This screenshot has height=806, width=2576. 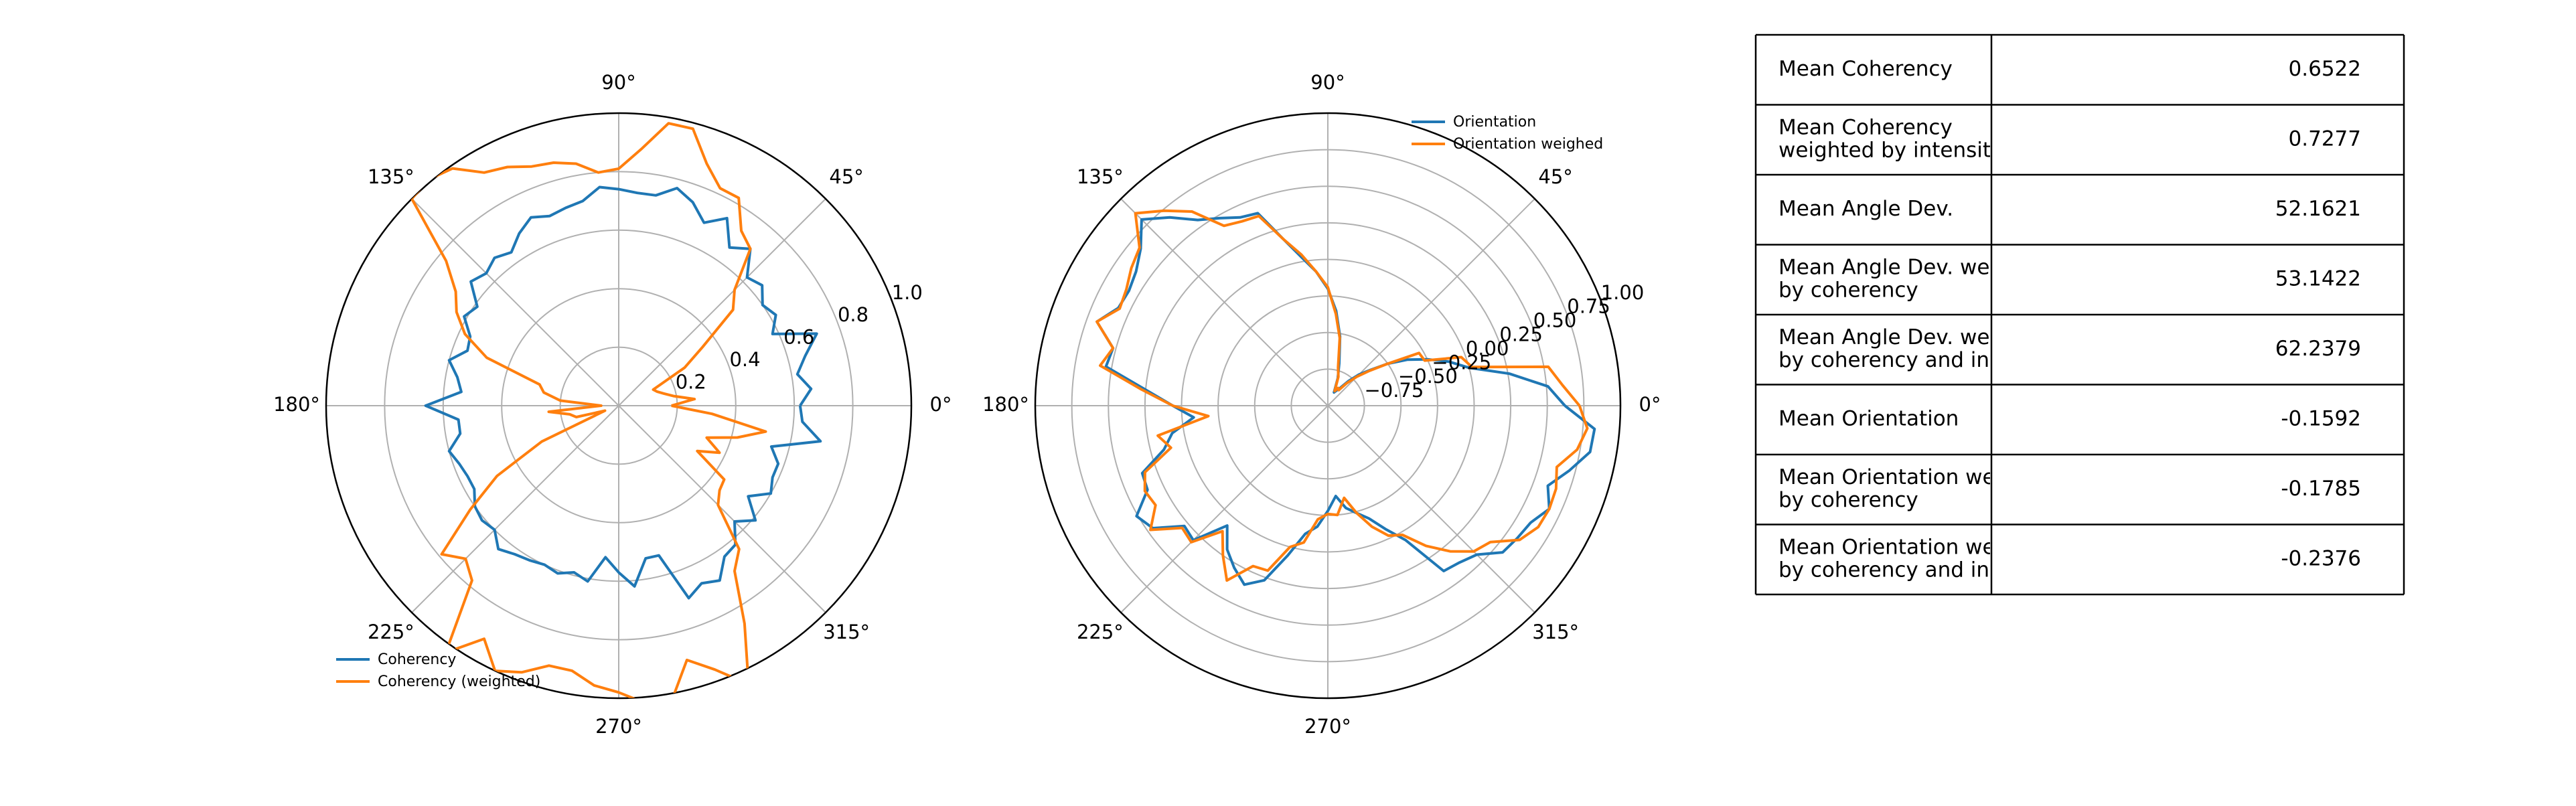 I want to click on coherency-radial-tick-label: 0.6, so click(x=798, y=338).